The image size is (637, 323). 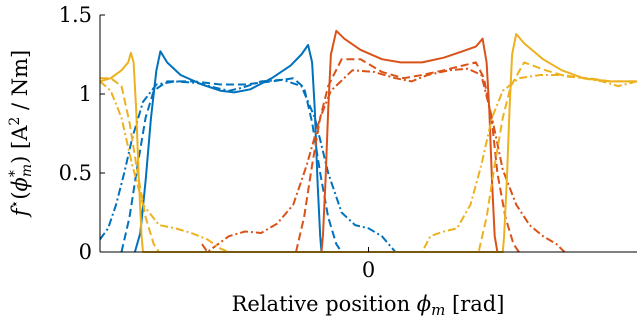 What do you see at coordinates (85, 252) in the screenshot?
I see `y-tick-label-0: 0` at bounding box center [85, 252].